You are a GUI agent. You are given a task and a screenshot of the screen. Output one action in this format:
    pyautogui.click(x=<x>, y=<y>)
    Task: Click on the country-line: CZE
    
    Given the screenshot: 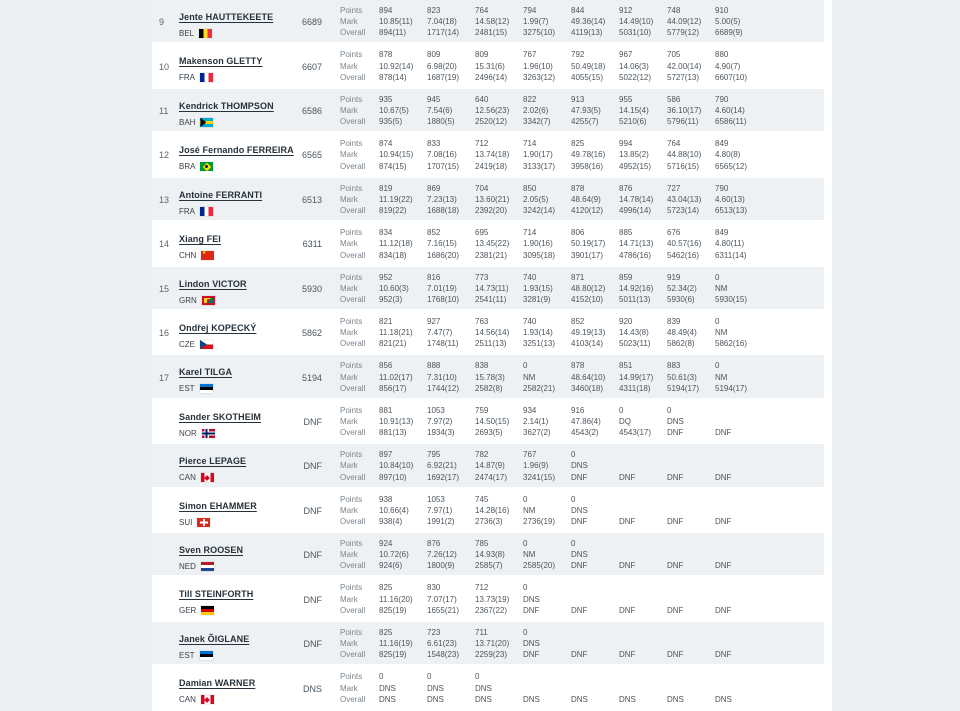 What is the action you would take?
    pyautogui.click(x=235, y=344)
    